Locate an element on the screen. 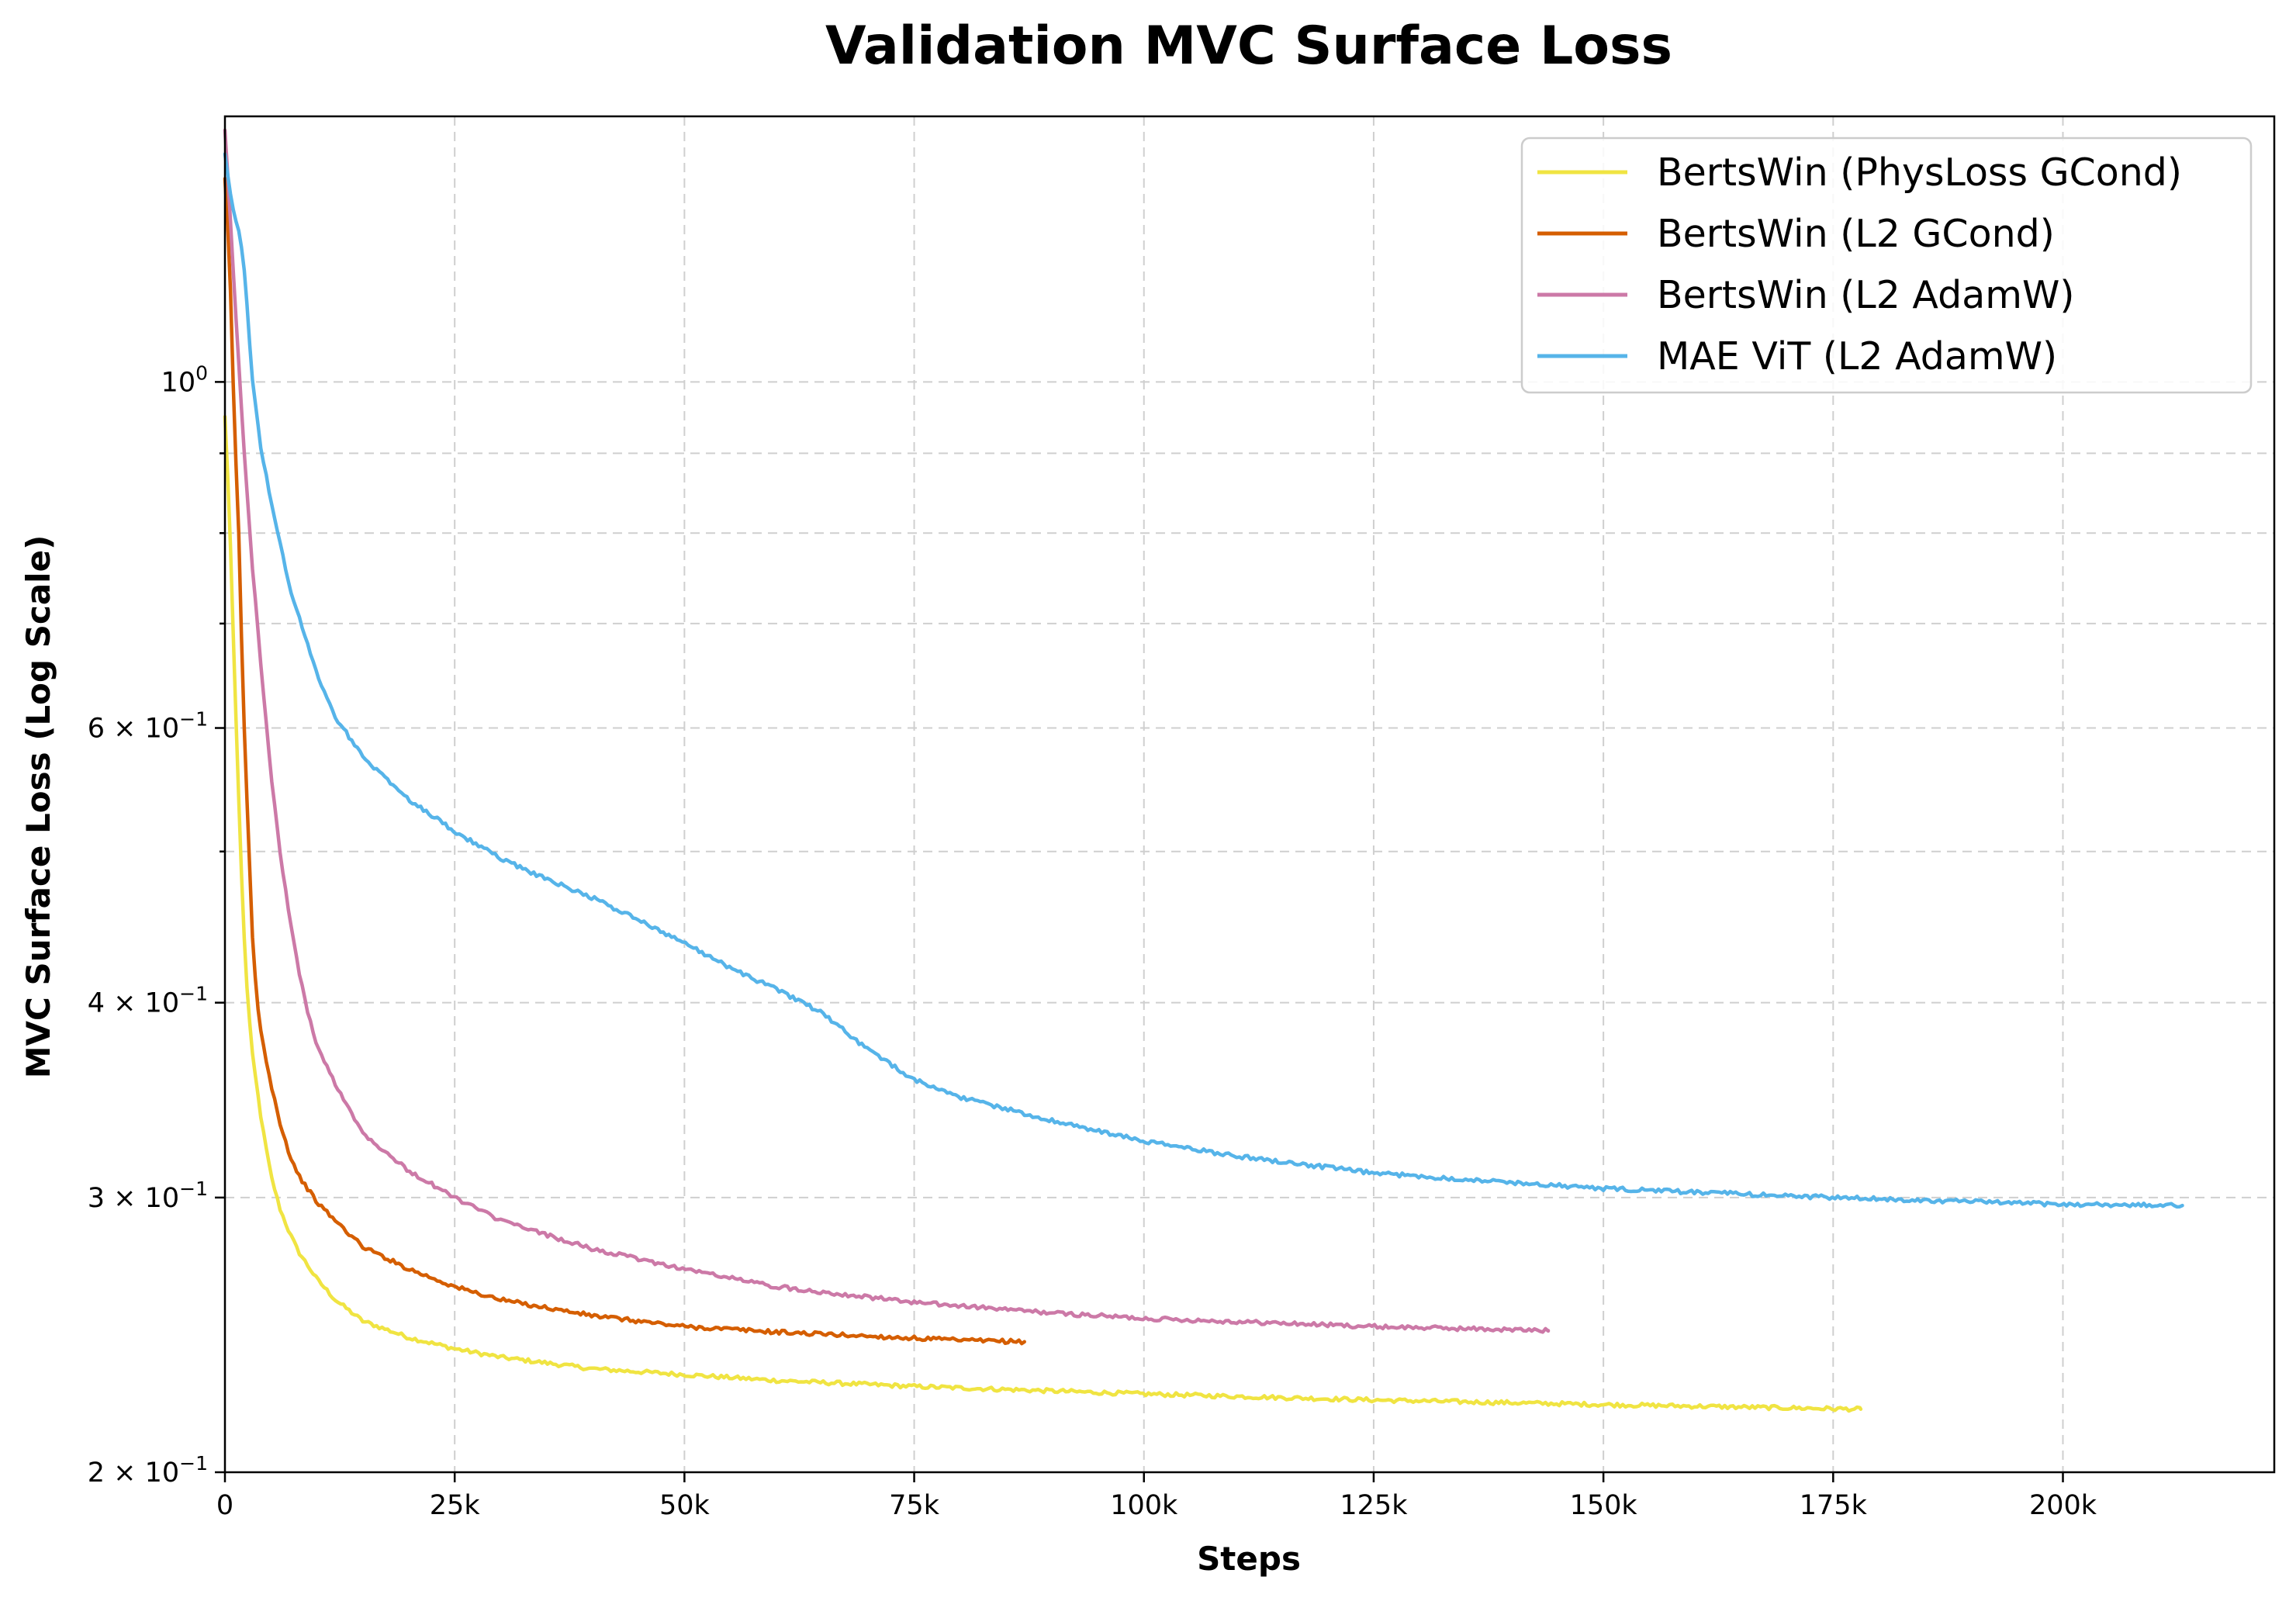 The width and height of the screenshot is (2296, 1601). y-tick-mantissa: 10 is located at coordinates (178, 382).